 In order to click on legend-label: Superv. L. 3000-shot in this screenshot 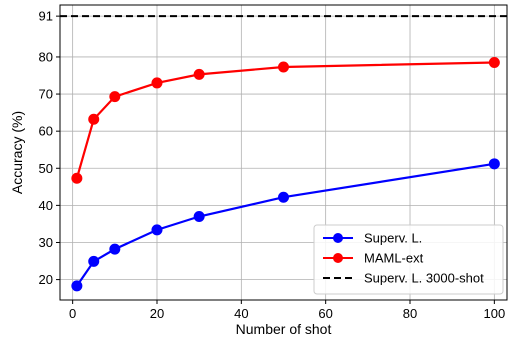, I will do `click(424, 278)`.